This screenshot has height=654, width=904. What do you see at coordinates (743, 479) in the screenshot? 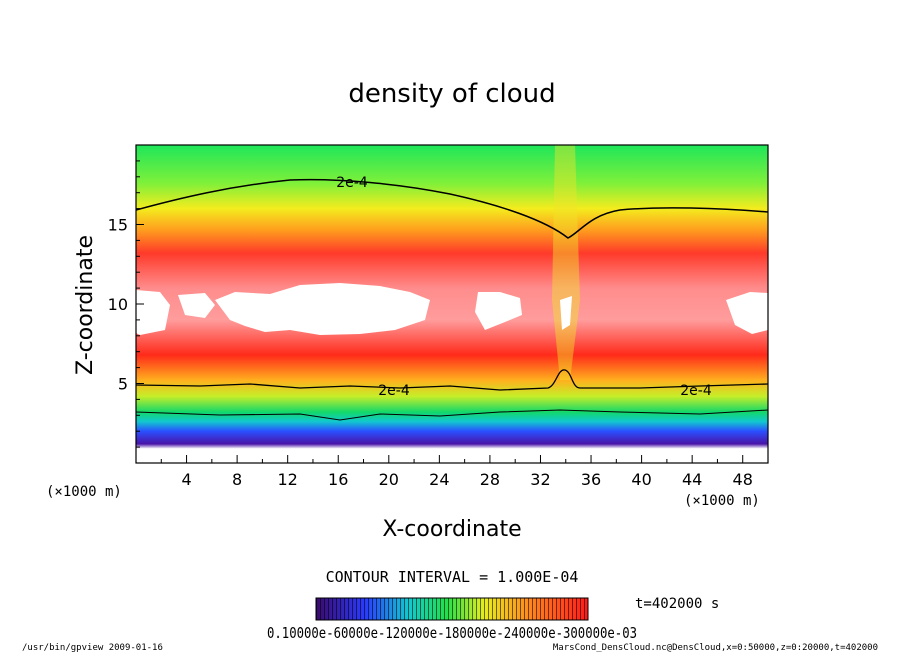
I see `x-tick-label: 48` at bounding box center [743, 479].